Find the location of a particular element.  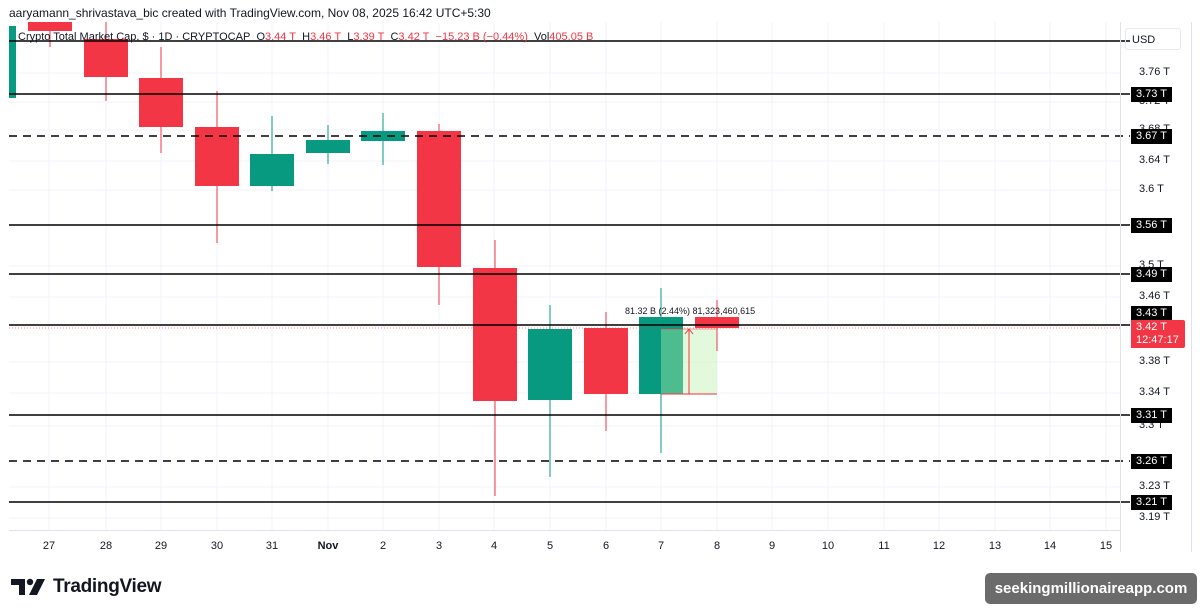

legend-open: 3.44 T is located at coordinates (280, 37).